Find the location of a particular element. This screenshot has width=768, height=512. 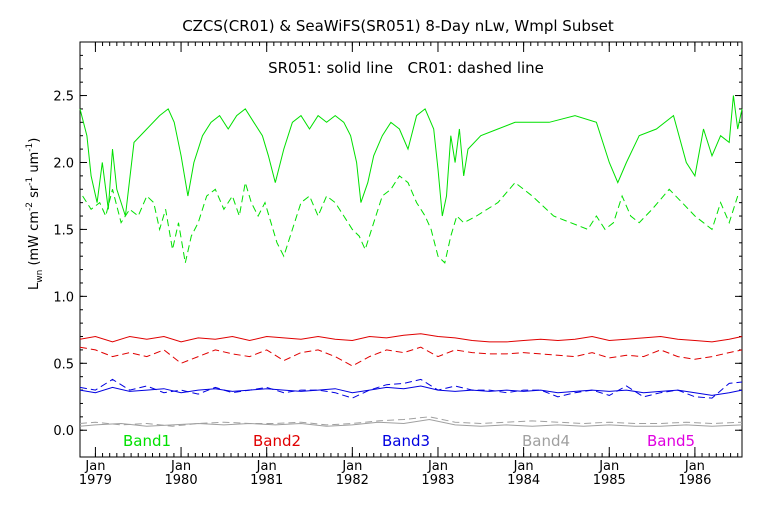

y-axis-label-exponent-3: -1 is located at coordinates (30, 147).